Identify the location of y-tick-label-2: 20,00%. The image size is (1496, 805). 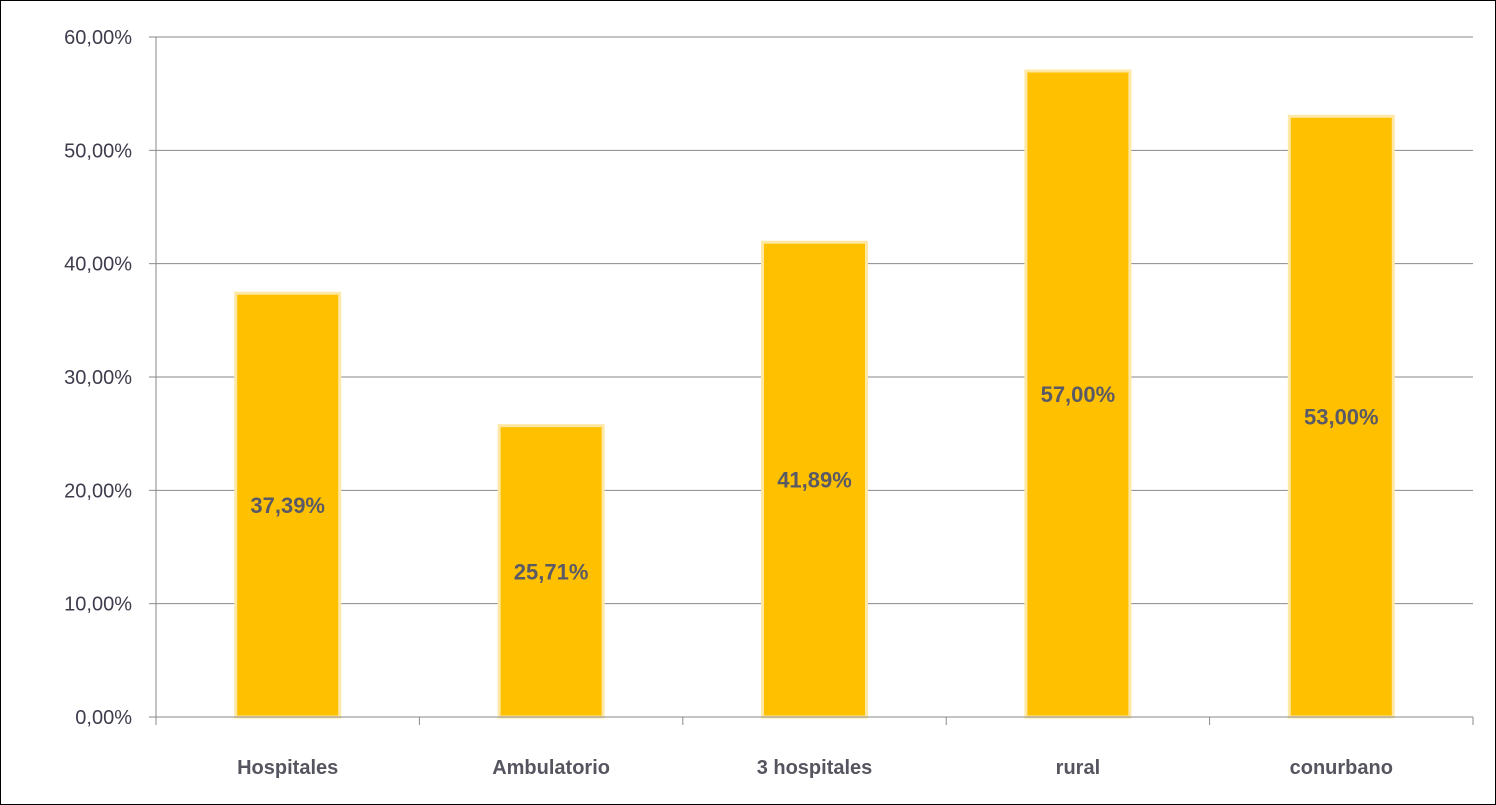
(98, 491).